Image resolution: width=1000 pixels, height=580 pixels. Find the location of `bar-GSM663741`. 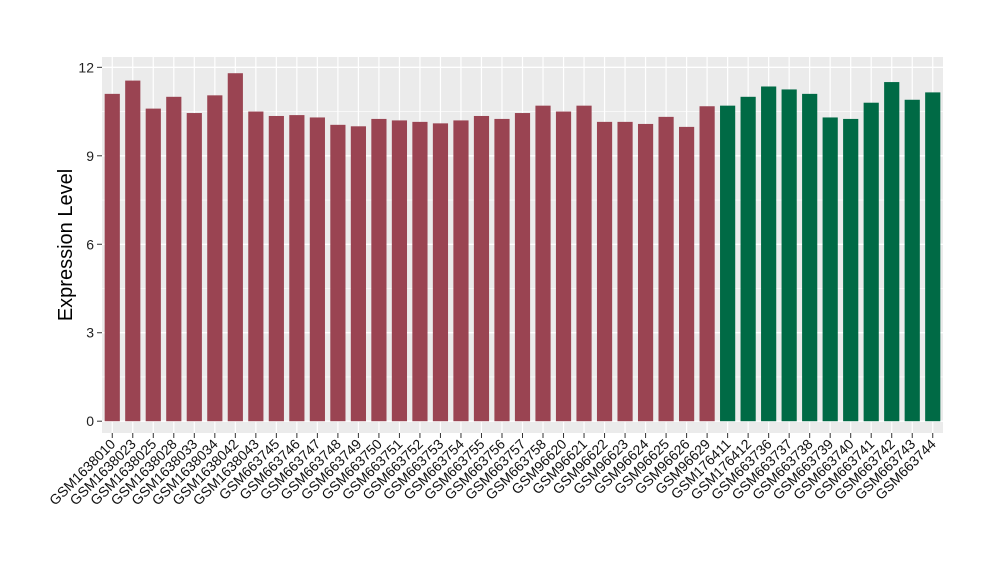

bar-GSM663741 is located at coordinates (871, 262).